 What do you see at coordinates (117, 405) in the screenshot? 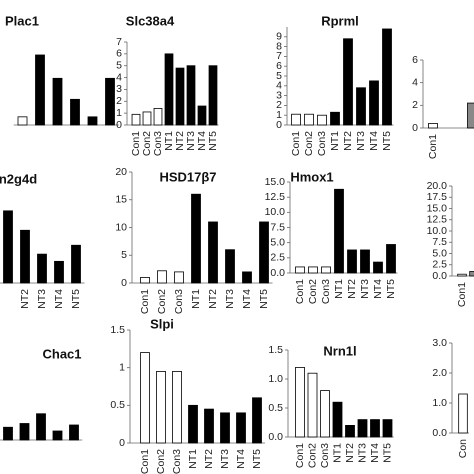
I see `y-tick-label: 0.5` at bounding box center [117, 405].